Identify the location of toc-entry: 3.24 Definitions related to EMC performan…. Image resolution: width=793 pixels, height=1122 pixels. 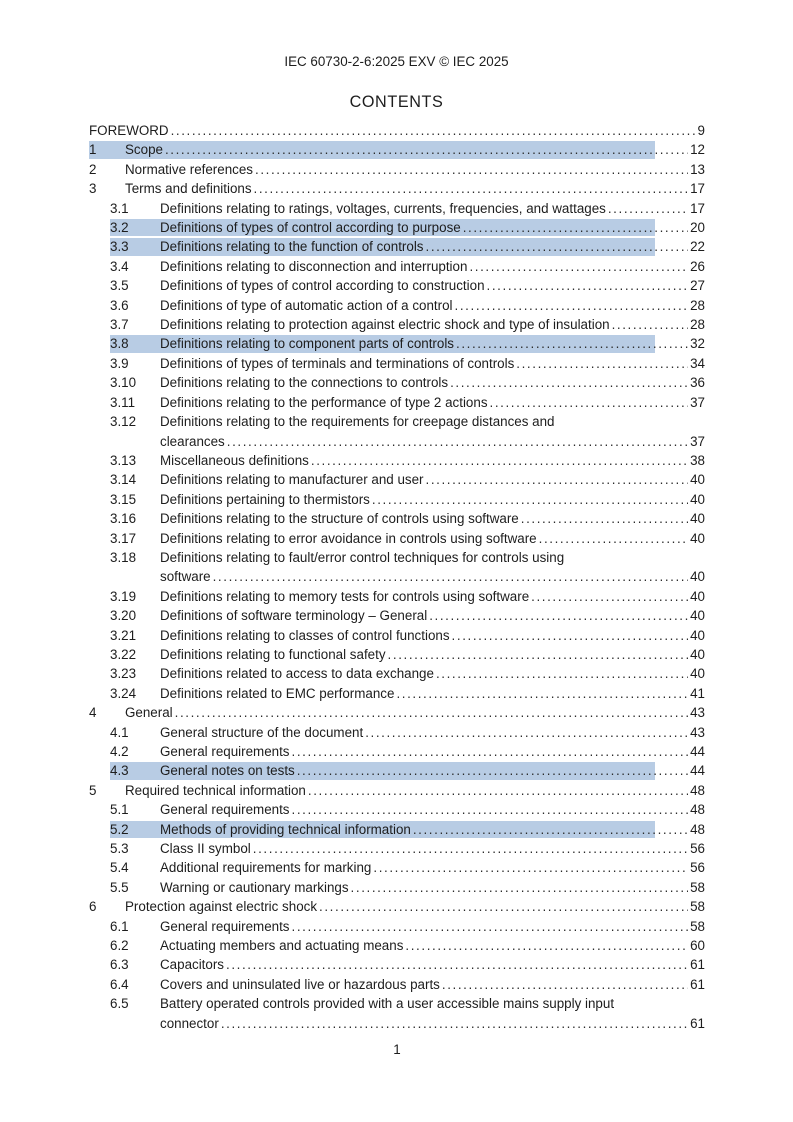
(397, 693).